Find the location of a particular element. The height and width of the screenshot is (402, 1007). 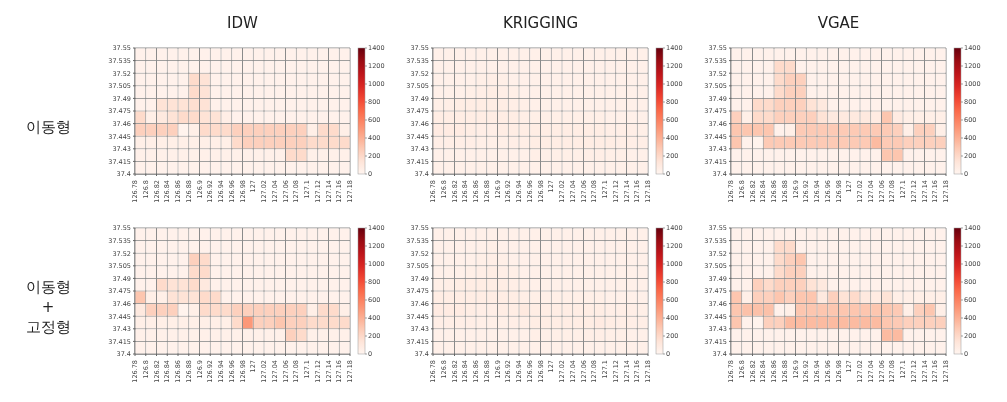

chart-title: VGAE is located at coordinates (838, 23).